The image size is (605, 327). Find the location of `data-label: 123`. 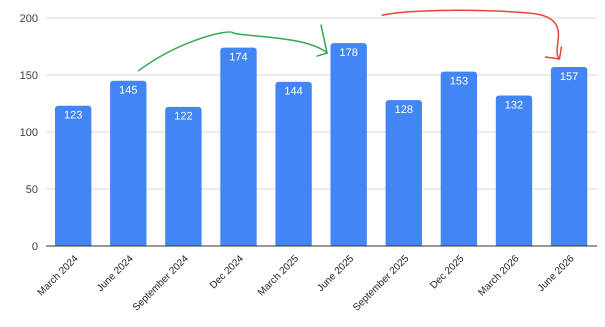

data-label: 123 is located at coordinates (73, 116).